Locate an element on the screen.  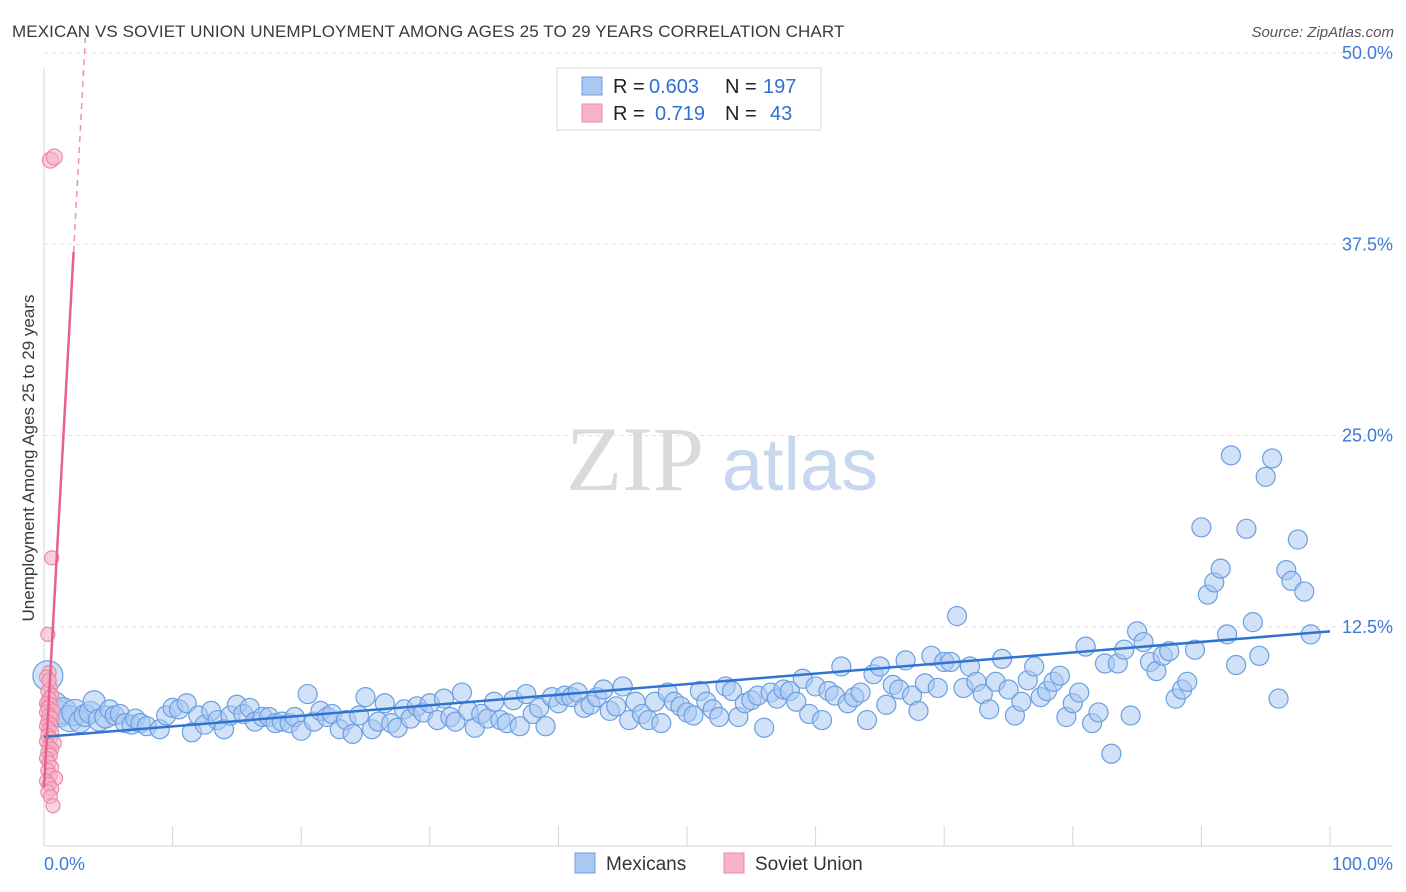
soviet-union-trend-extension is located at coordinates (79, 144).